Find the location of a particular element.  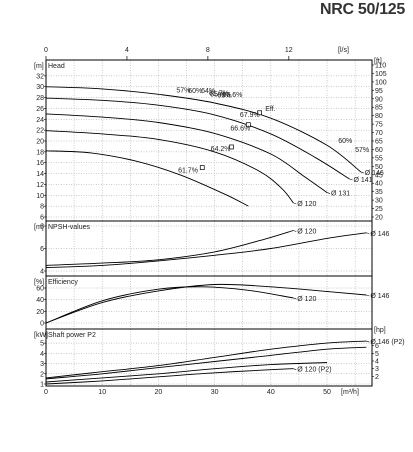

bottom-x-unit: [m³/h] is located at coordinates (350, 392).